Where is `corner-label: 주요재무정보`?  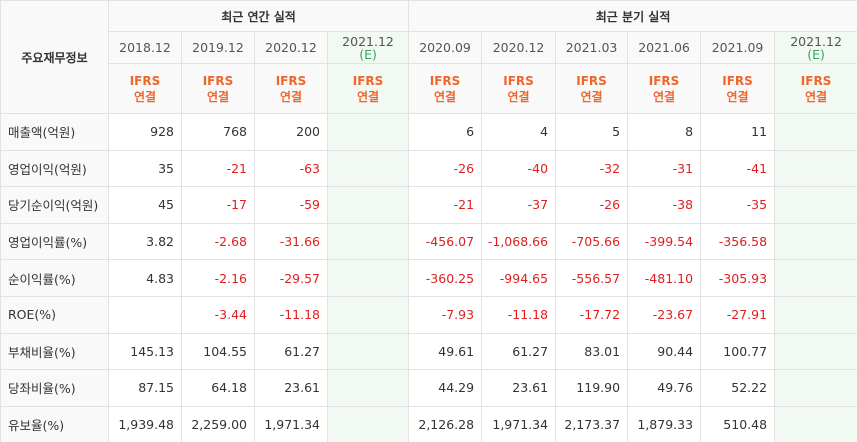 corner-label: 주요재무정보 is located at coordinates (54, 57).